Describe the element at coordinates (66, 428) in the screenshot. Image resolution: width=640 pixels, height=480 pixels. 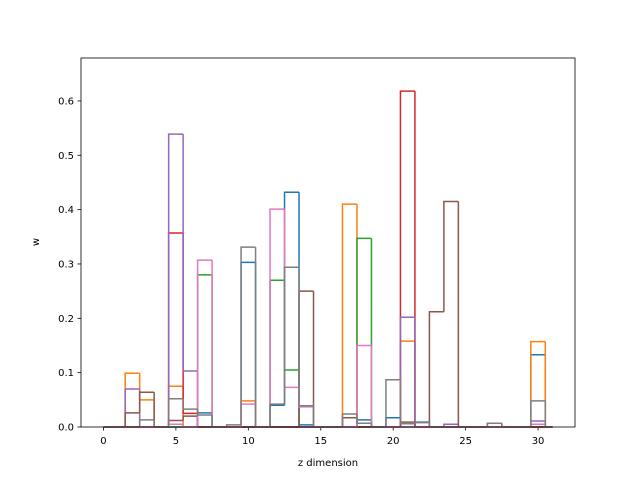
I see `y-tick-label: 0.0` at that location.